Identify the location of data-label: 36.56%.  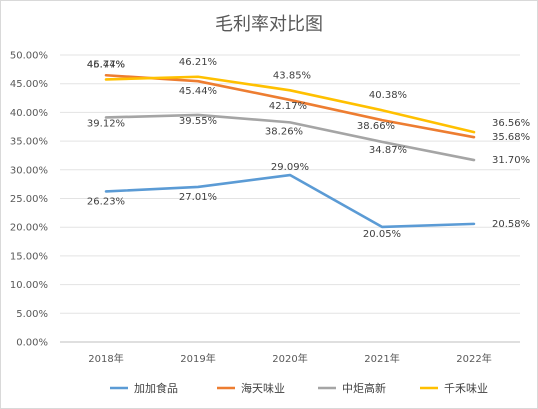
(511, 123).